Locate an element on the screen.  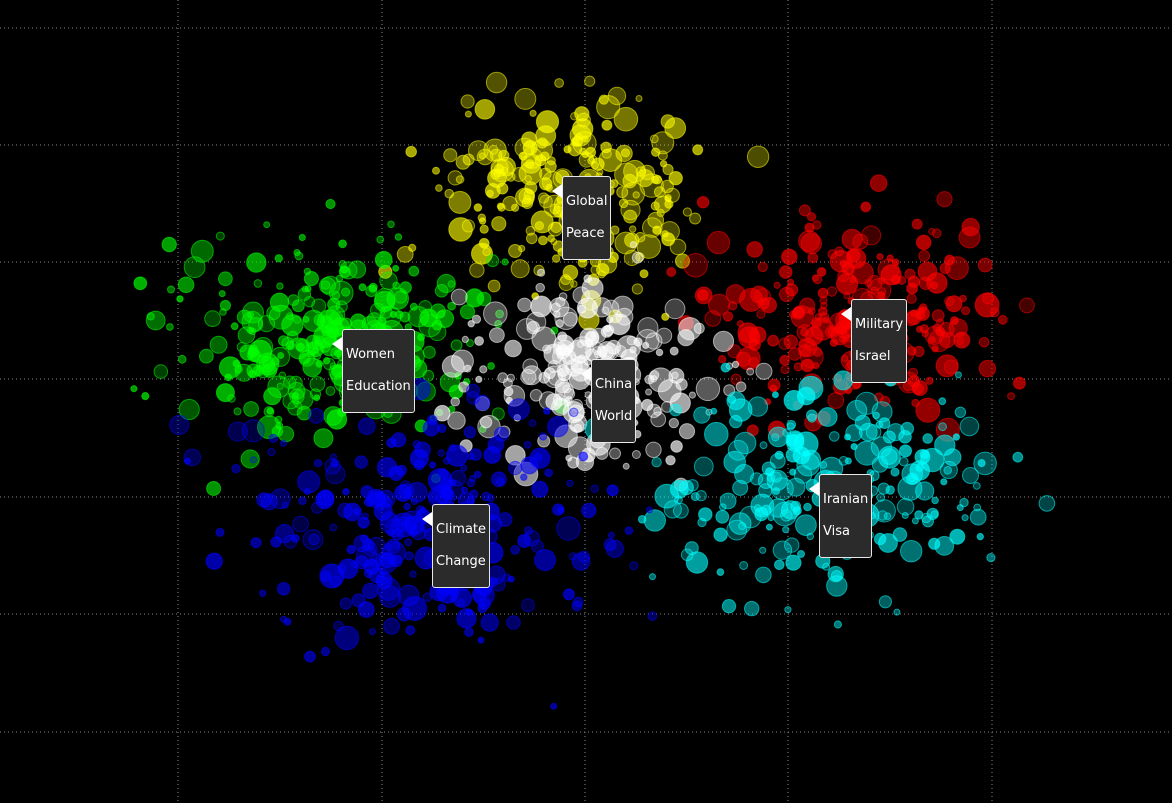
label-line: China is located at coordinates (614, 384).